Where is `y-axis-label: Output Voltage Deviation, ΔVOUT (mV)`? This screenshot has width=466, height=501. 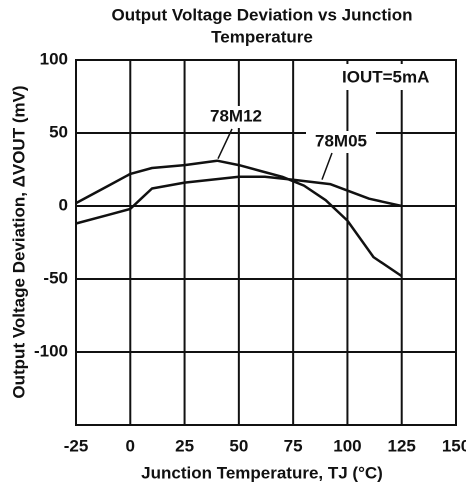 y-axis-label: Output Voltage Deviation, ΔVOUT (mV) is located at coordinates (18, 241).